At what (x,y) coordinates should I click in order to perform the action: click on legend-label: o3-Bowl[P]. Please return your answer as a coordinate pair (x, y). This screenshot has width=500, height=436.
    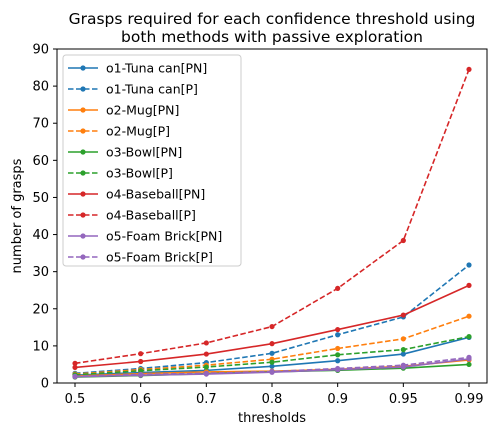
    Looking at the image, I should click on (139, 173).